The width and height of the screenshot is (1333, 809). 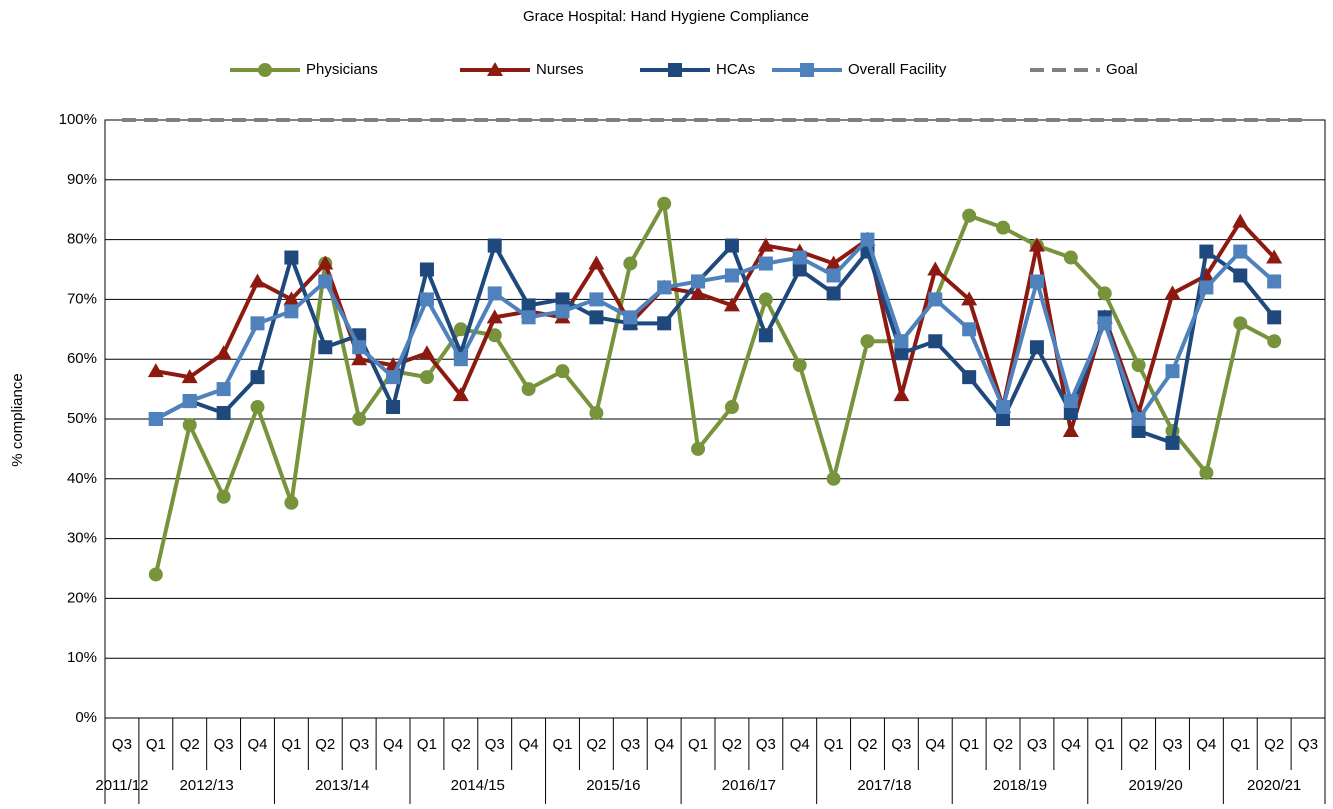 What do you see at coordinates (82, 418) in the screenshot?
I see `y-tick-label: 50%` at bounding box center [82, 418].